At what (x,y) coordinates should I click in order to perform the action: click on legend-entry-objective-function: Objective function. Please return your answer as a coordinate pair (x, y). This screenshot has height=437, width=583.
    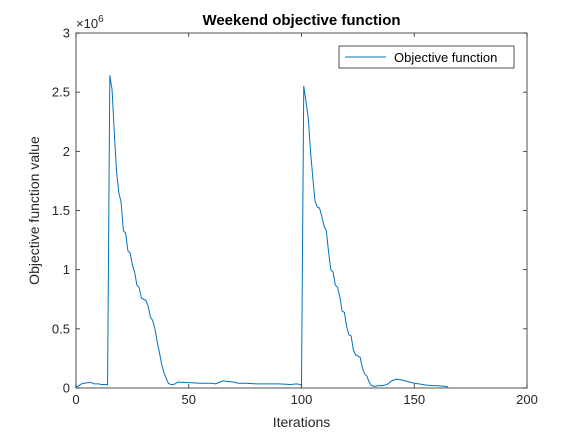
    Looking at the image, I should click on (445, 57).